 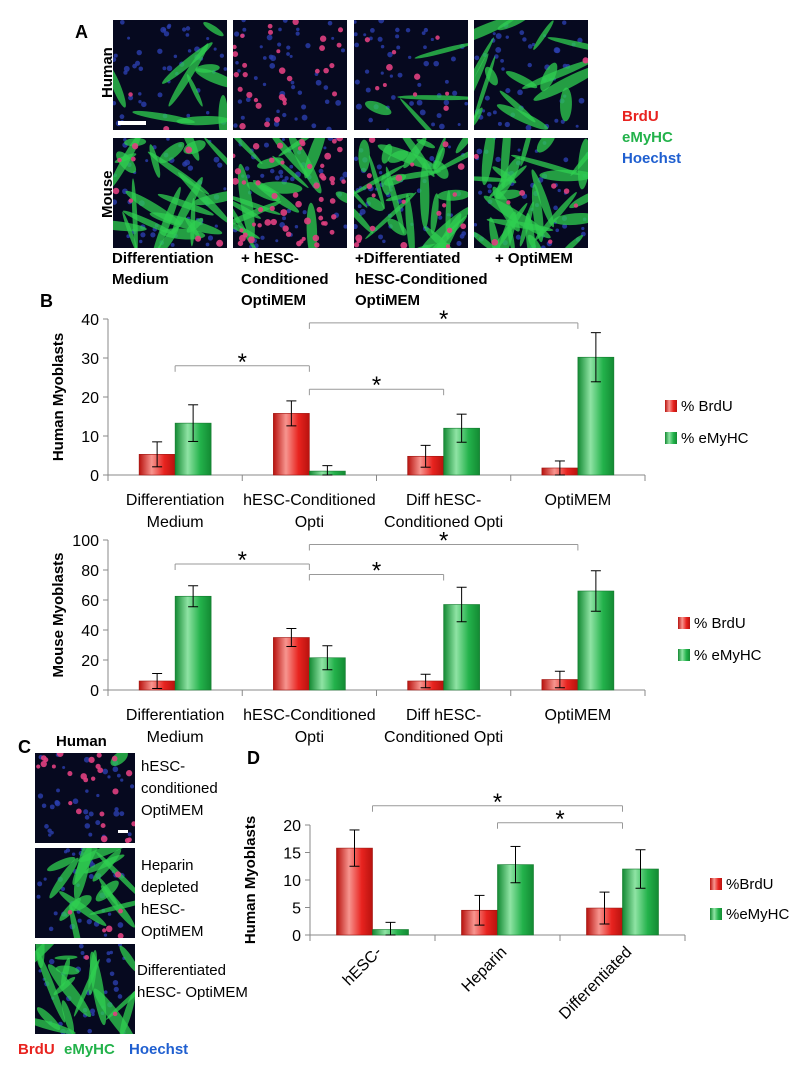 I want to click on stain-legend-brdu: BrdU, so click(x=640, y=116).